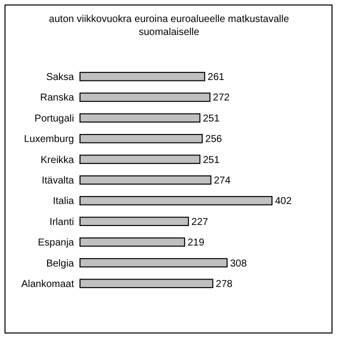  Describe the element at coordinates (57, 160) in the screenshot. I see `y-tick-label: Kreikka` at that location.